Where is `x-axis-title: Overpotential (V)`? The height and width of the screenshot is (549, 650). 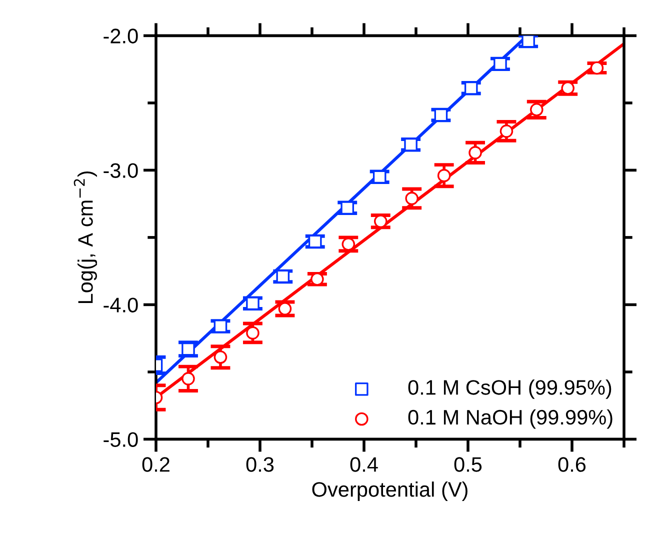
x-axis-title: Overpotential (V) is located at coordinates (390, 491).